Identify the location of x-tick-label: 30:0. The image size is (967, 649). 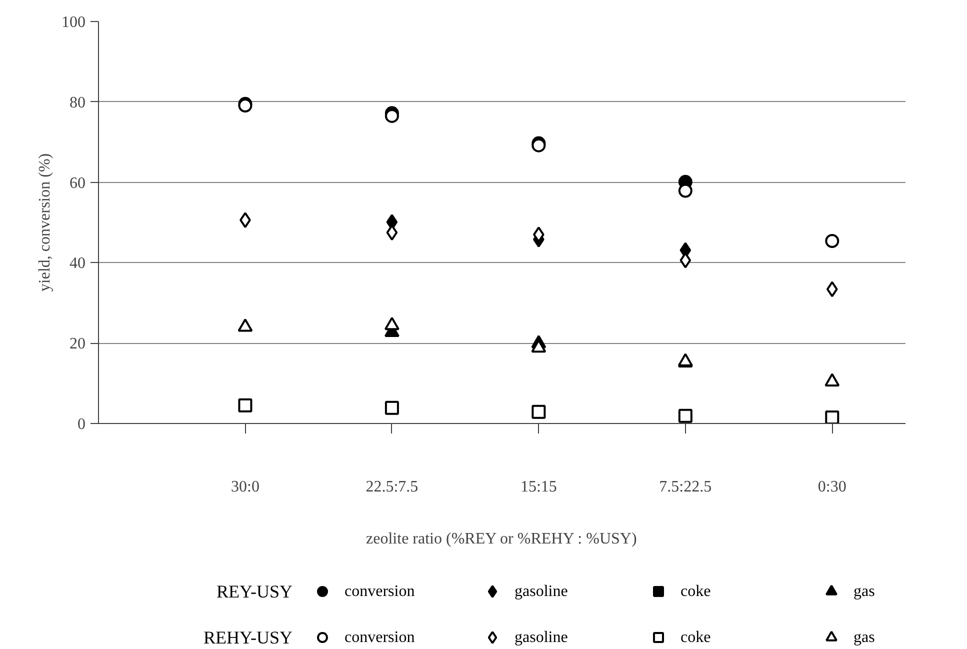
(245, 487).